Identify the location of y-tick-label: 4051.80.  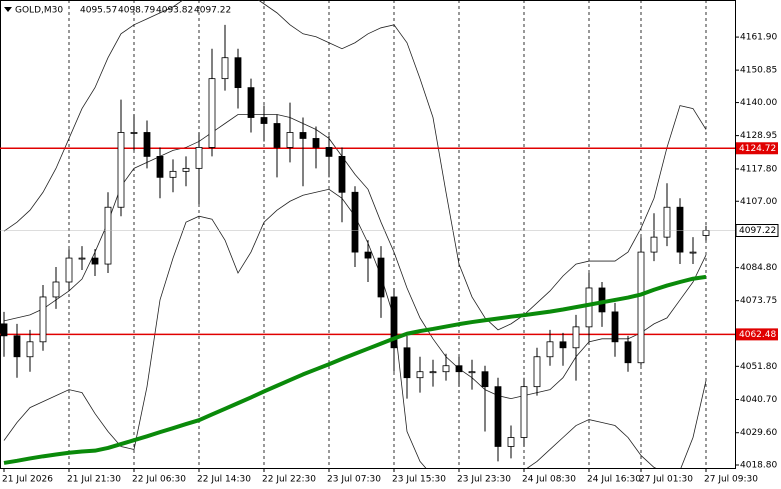
(758, 367).